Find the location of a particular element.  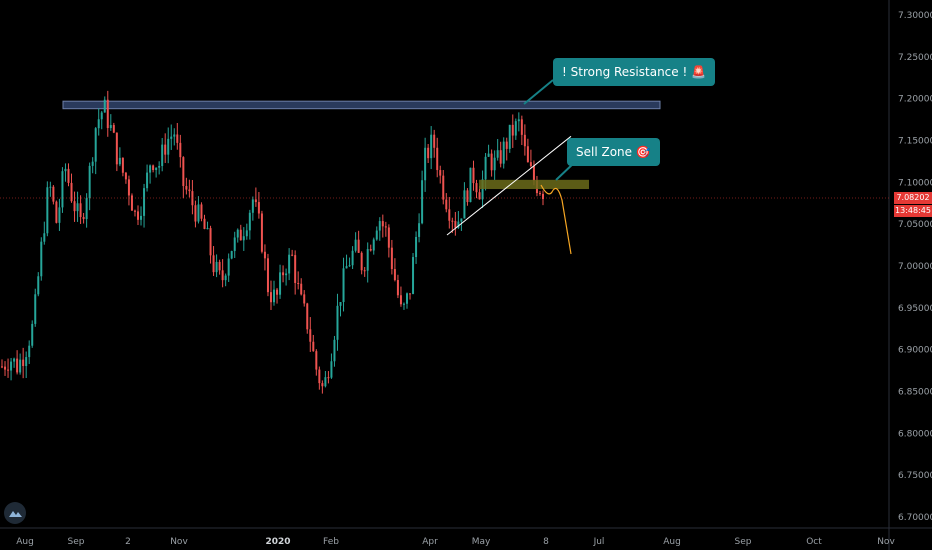

trendline is located at coordinates (509, 185).